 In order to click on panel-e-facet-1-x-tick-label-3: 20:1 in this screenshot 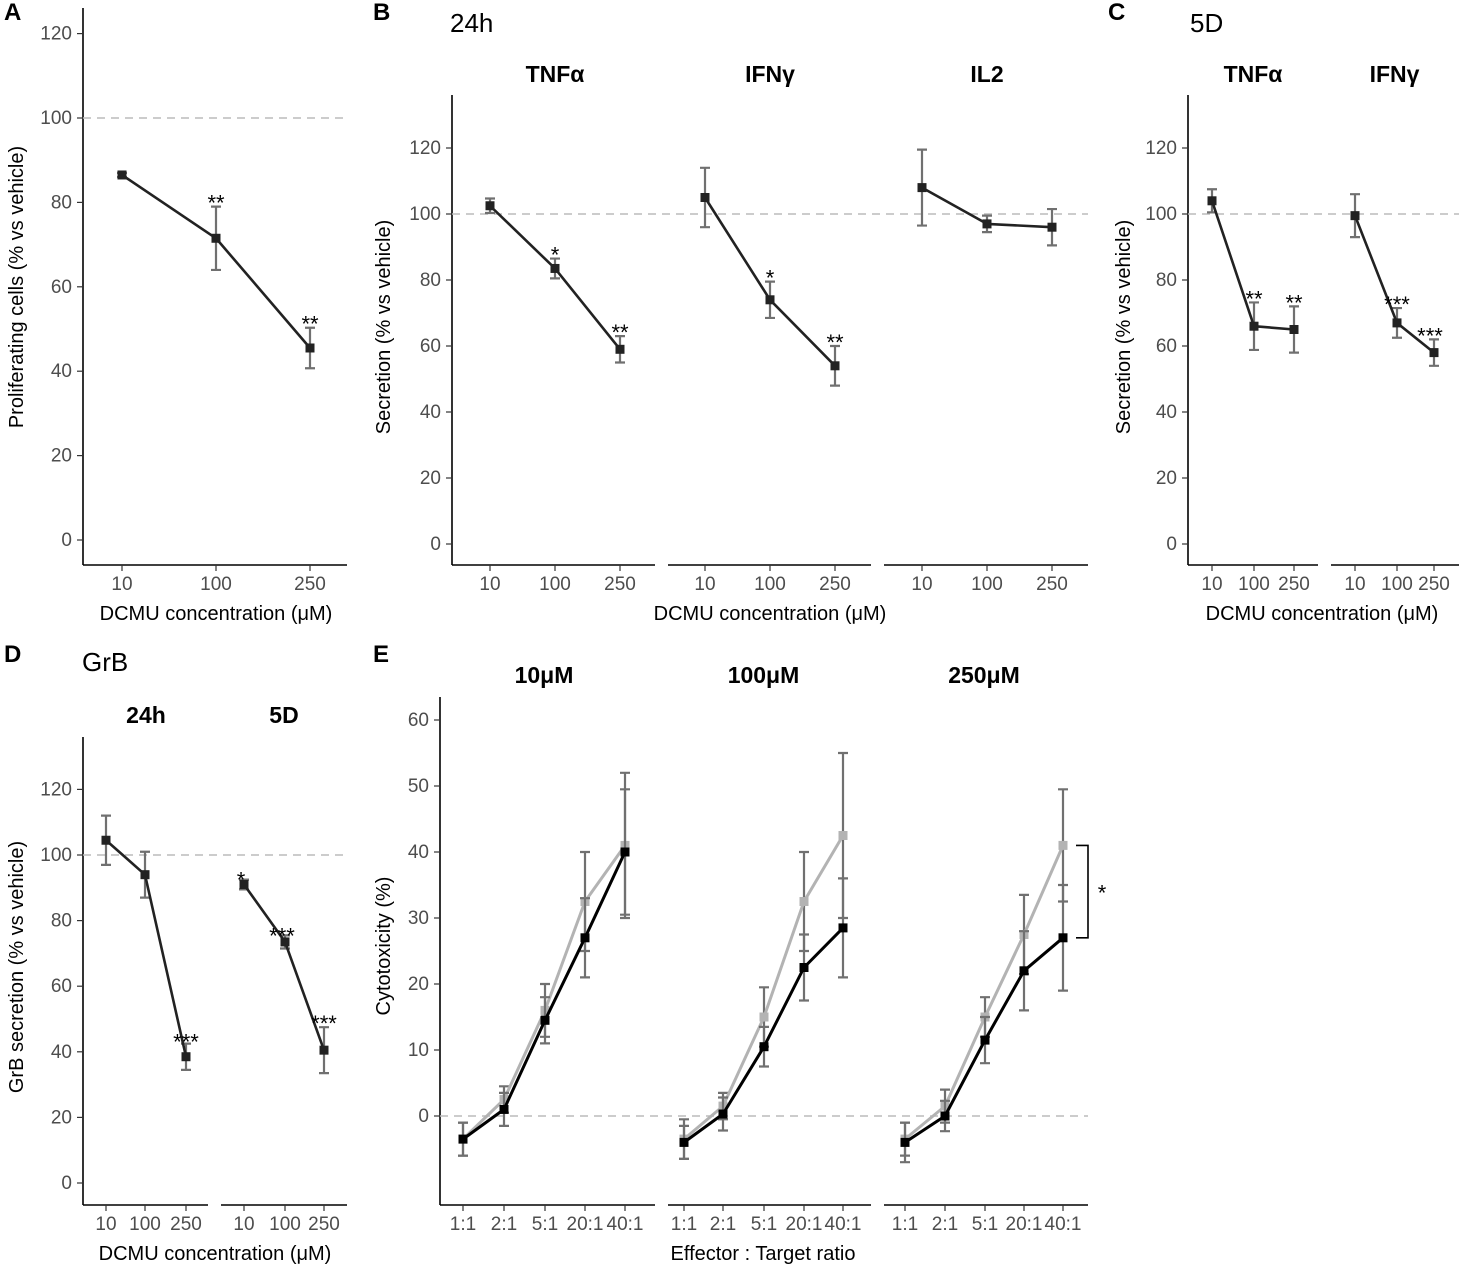, I will do `click(804, 1224)`.